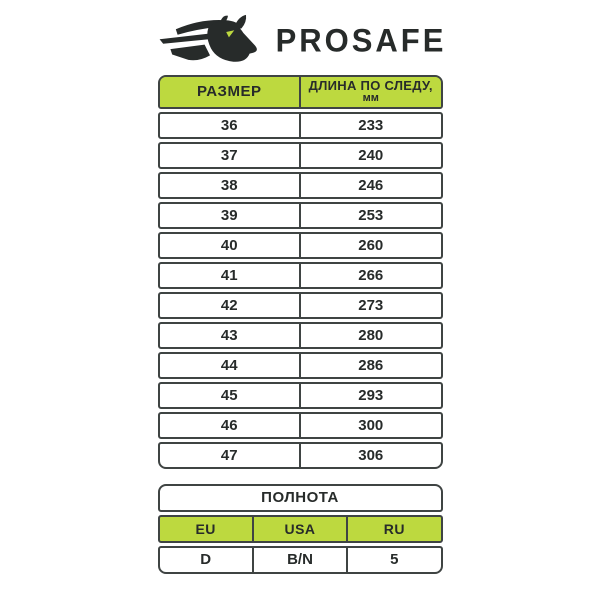 Image resolution: width=600 pixels, height=600 pixels. I want to click on size-table-row: 38 246, so click(300, 185).